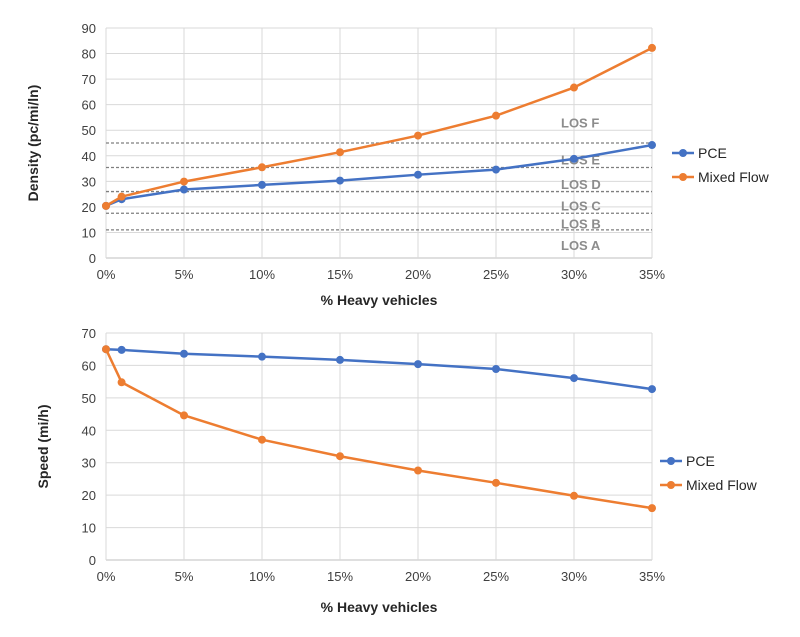 This screenshot has width=800, height=637. I want to click on series-line-pce, so click(379, 369).